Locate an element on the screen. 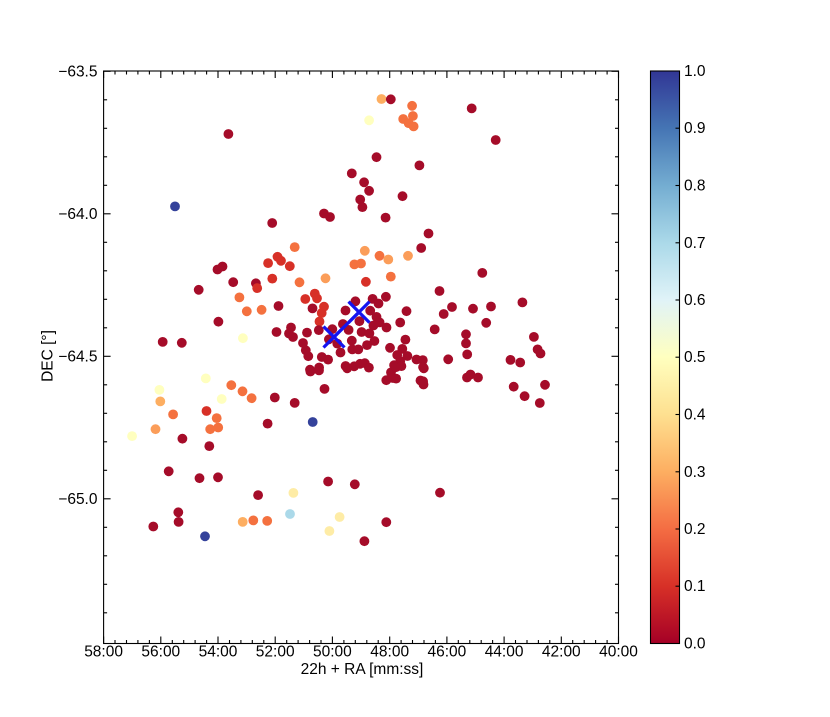 Image resolution: width=830 pixels, height=717 pixels. svg-text: 0.0 is located at coordinates (695, 644).